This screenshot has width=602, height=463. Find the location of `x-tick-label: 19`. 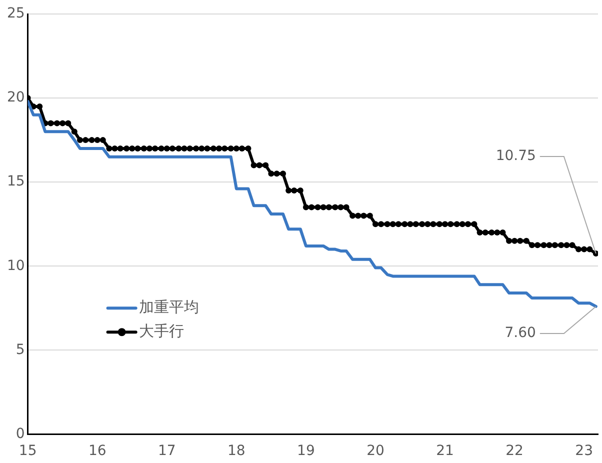

x-tick-label: 19 is located at coordinates (306, 451).